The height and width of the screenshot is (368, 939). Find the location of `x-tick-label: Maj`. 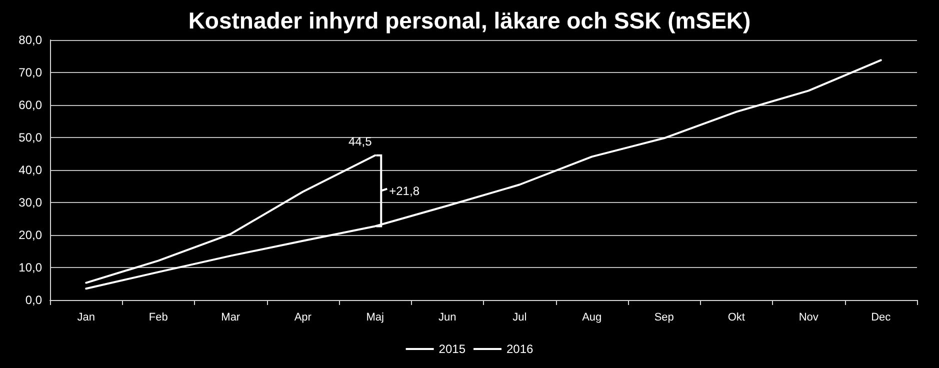

x-tick-label: Maj is located at coordinates (375, 318).